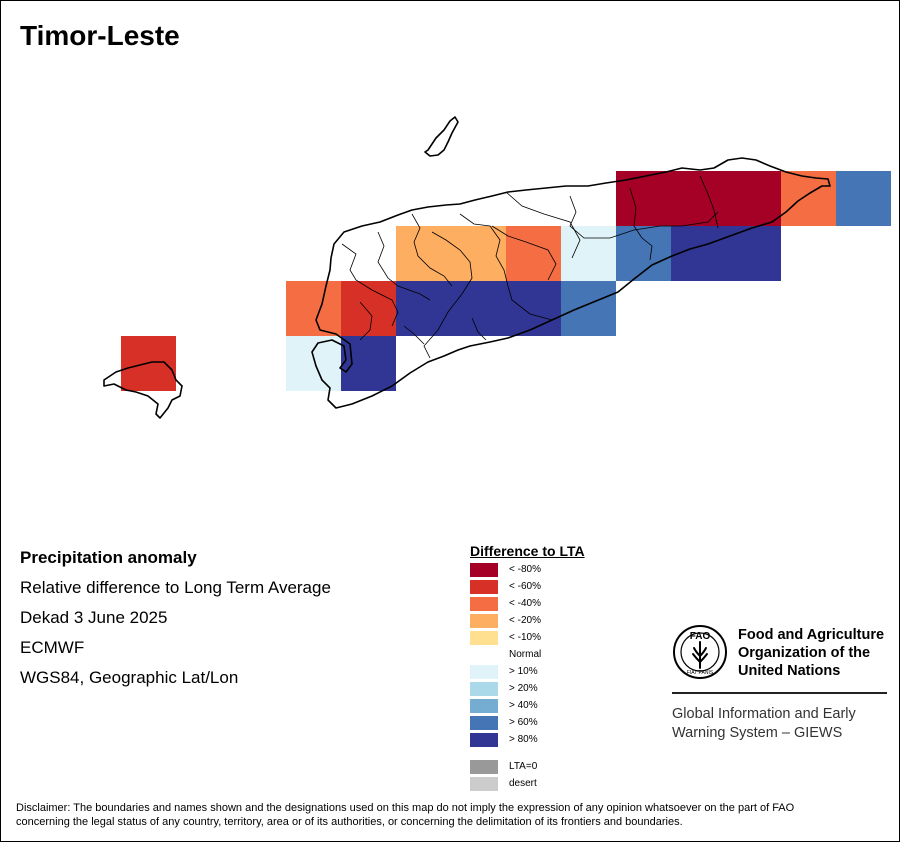  Describe the element at coordinates (540, 706) in the screenshot. I see `legend-item: > 40%` at that location.